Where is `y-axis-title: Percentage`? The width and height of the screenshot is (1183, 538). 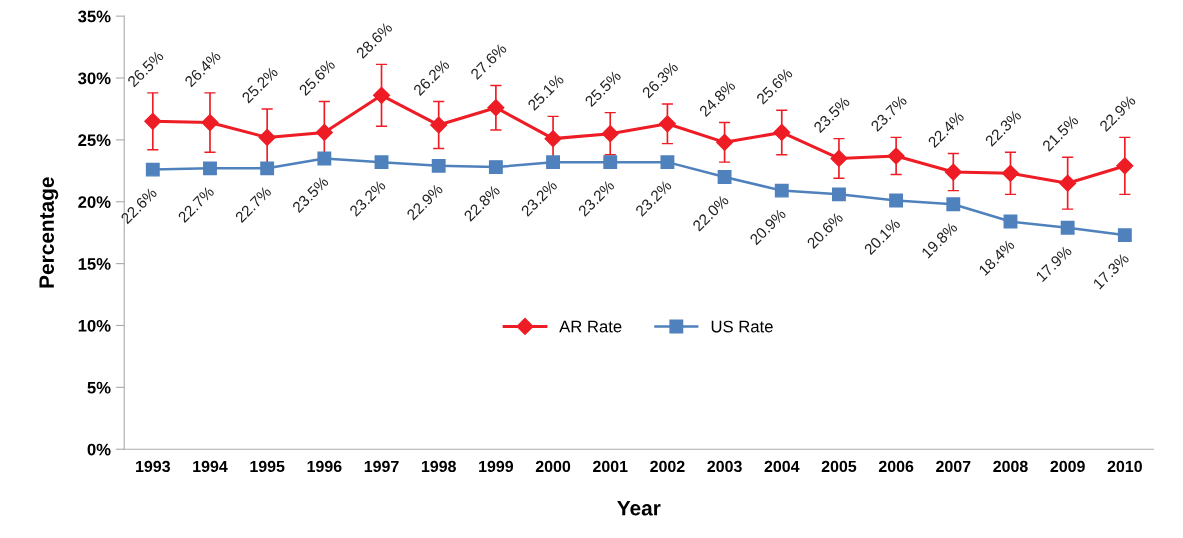 y-axis-title: Percentage is located at coordinates (49, 232).